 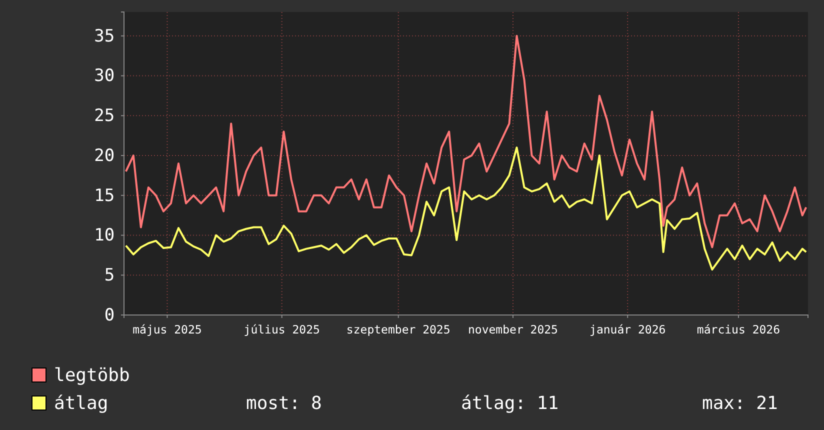 I want to click on y-tick-label: 30, so click(x=104, y=76).